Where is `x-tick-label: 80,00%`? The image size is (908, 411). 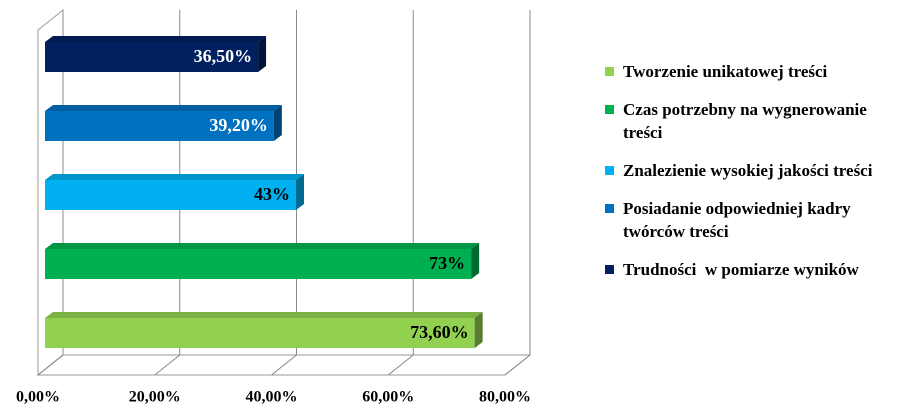 x-tick-label: 80,00% is located at coordinates (505, 397).